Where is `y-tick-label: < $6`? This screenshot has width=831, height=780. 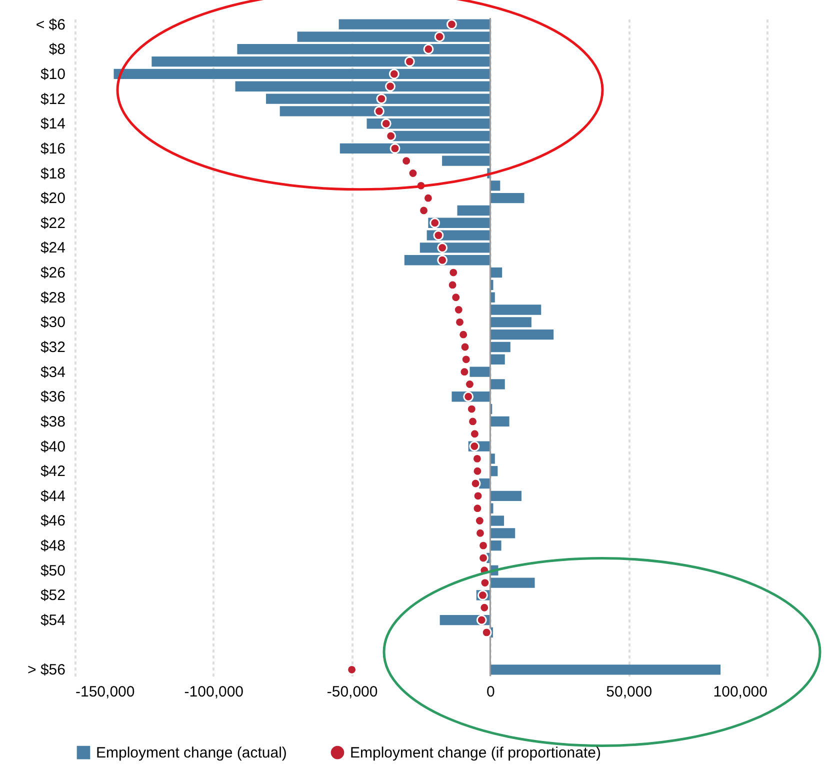
y-tick-label: < $6 is located at coordinates (51, 25).